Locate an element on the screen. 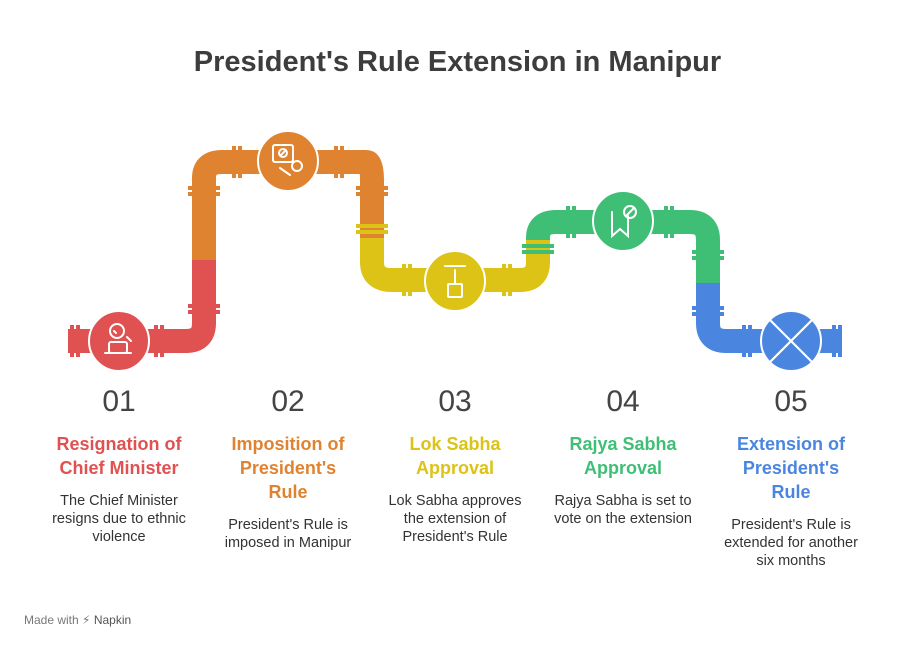  government-order-icon is located at coordinates (287, 160).